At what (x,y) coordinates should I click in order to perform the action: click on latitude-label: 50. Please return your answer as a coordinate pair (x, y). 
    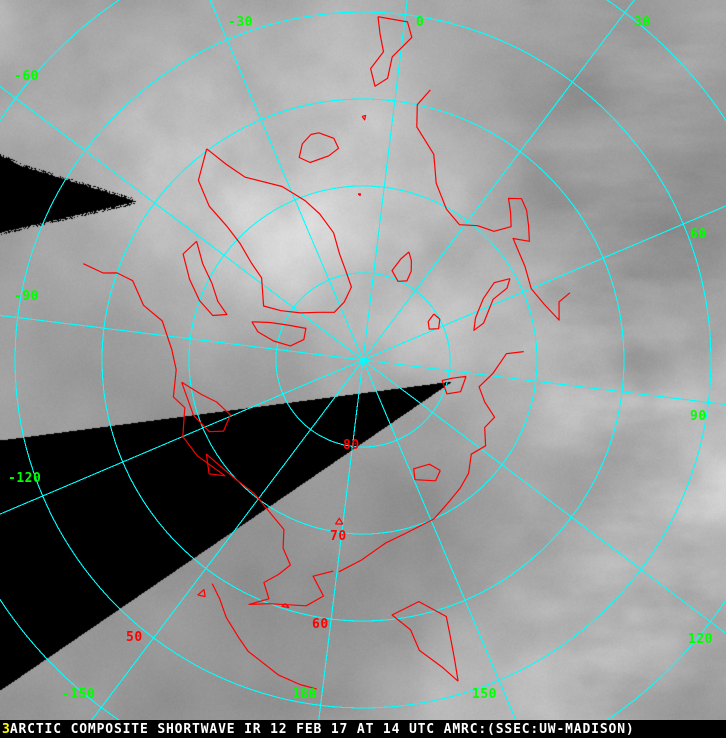
    Looking at the image, I should click on (134, 637).